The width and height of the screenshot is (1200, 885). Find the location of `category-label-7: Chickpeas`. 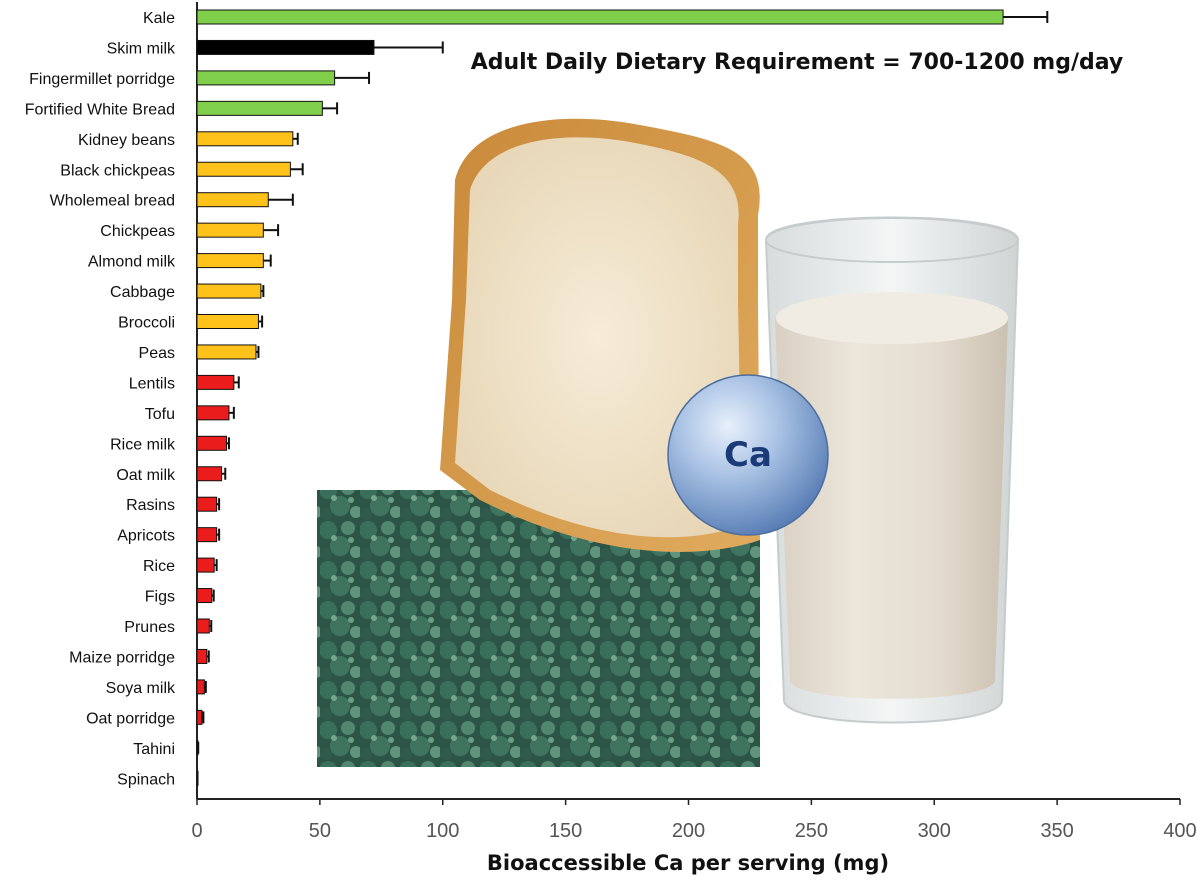

category-label-7: Chickpeas is located at coordinates (137, 231).